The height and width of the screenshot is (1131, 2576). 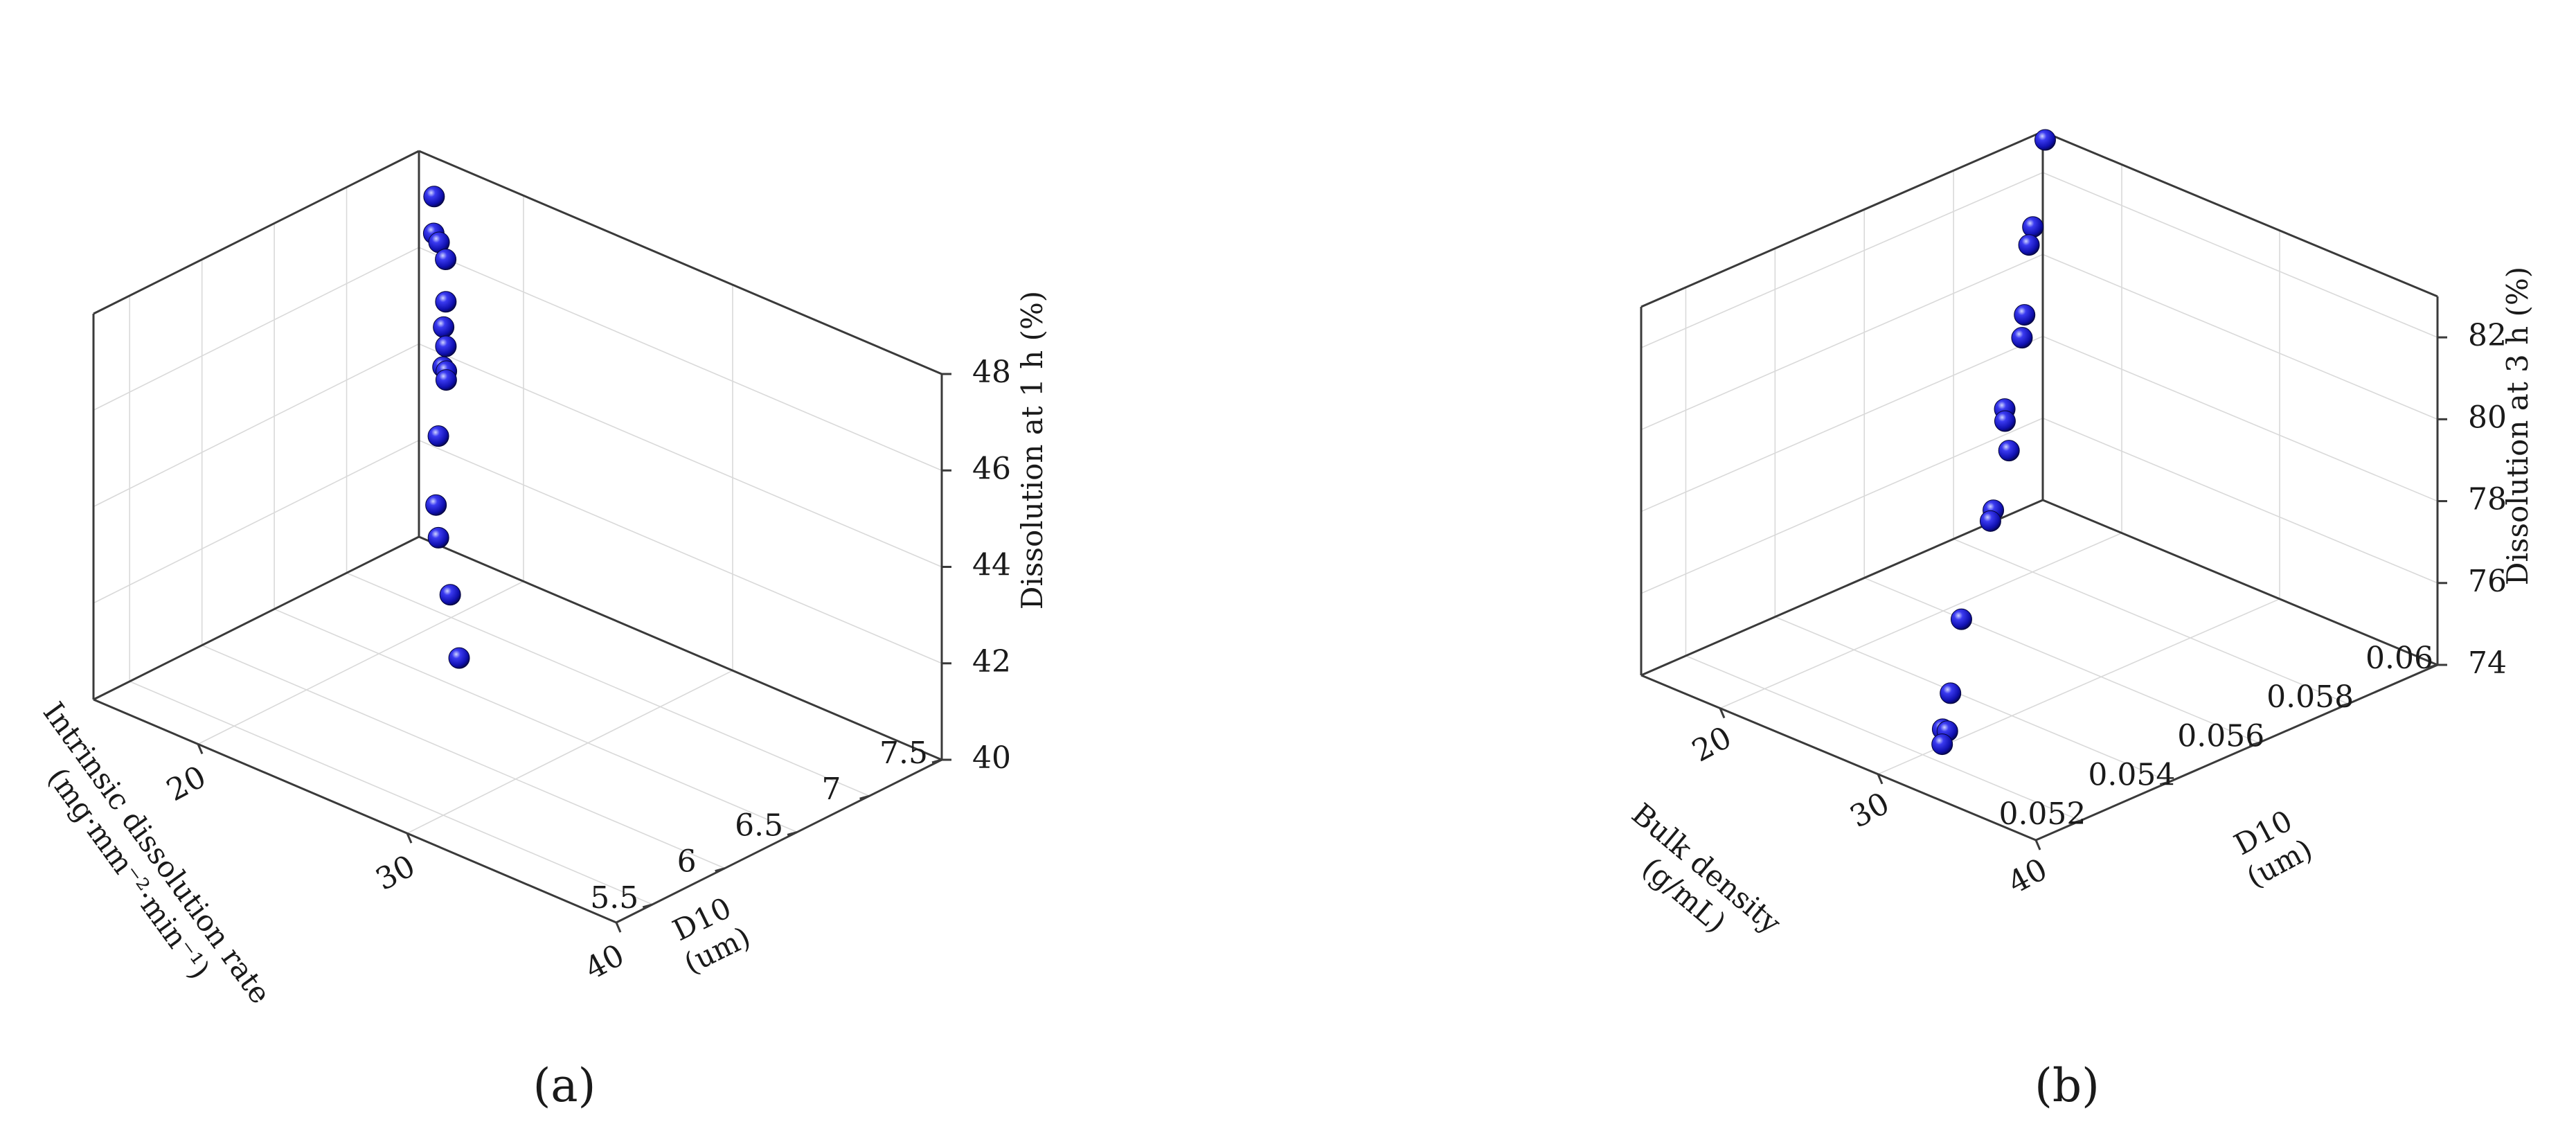 What do you see at coordinates (2310, 697) in the screenshot?
I see `x-tick-label: 0.058` at bounding box center [2310, 697].